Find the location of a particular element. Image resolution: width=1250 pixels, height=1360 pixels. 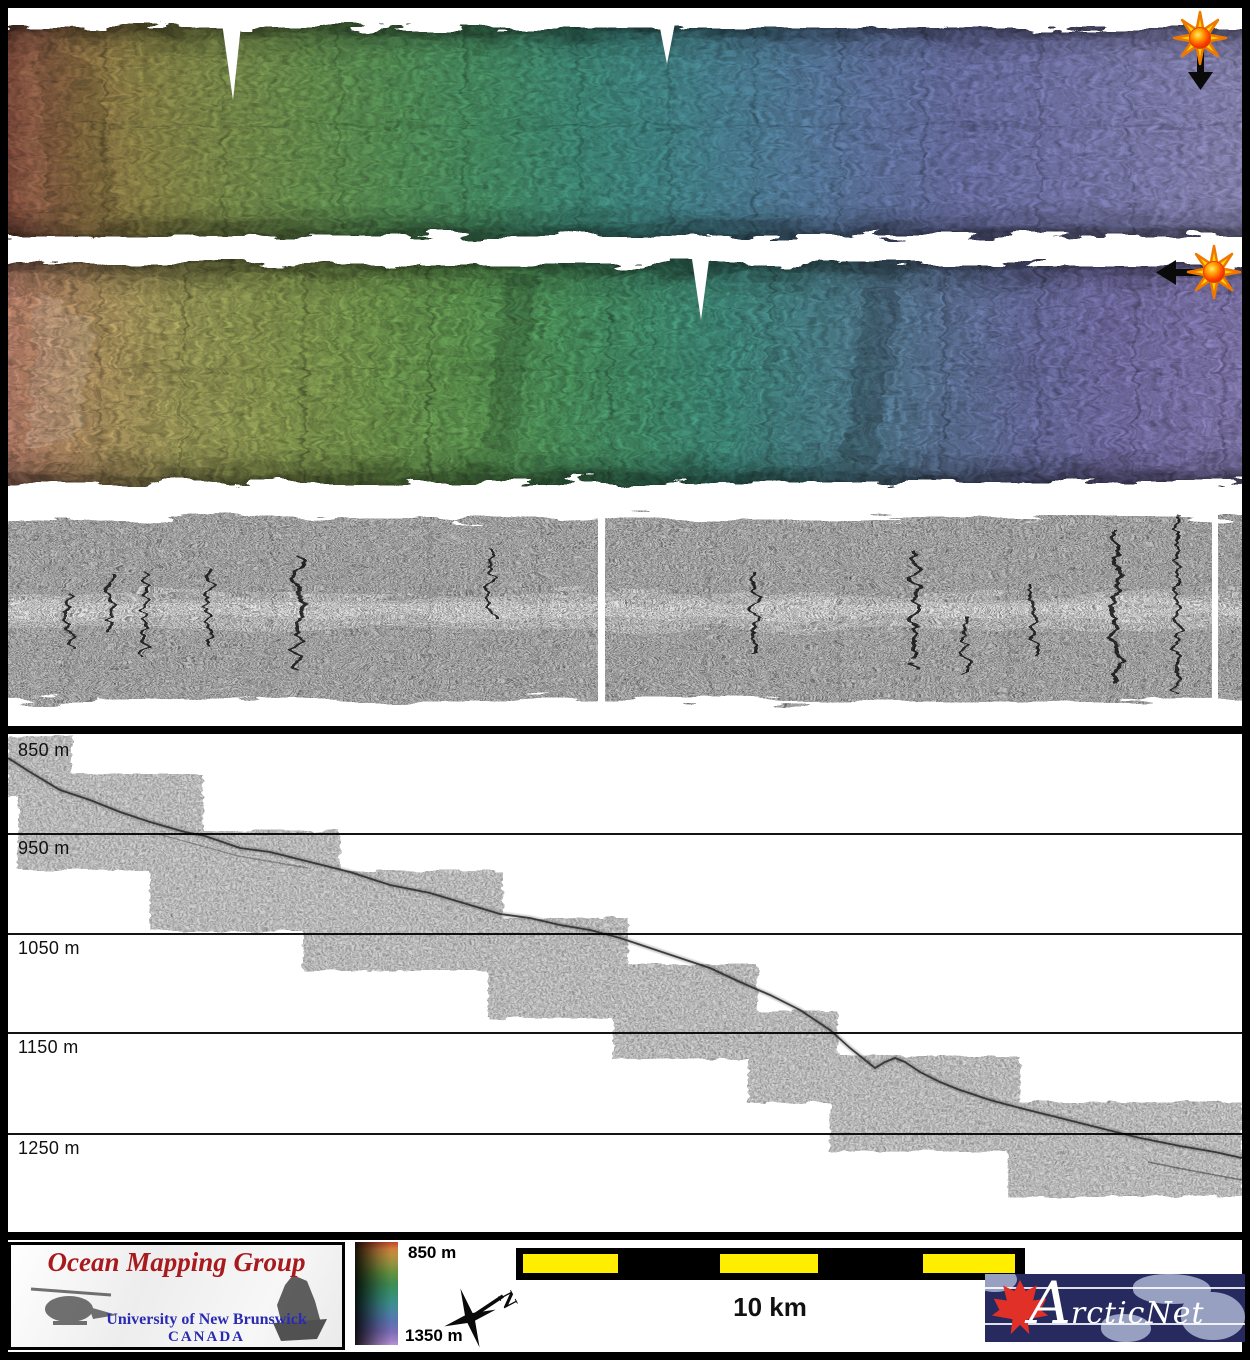

arcticnet-rest: rcticNet is located at coordinates (1137, 1313).